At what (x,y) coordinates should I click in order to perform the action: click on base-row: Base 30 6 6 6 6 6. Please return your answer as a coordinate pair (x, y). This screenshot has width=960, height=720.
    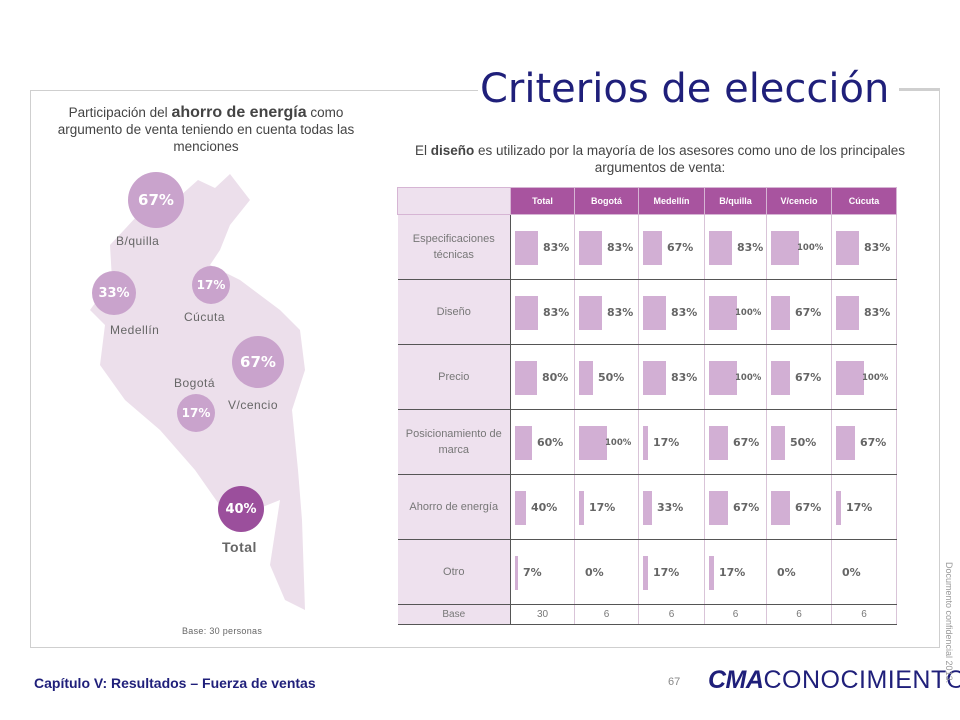
    Looking at the image, I should click on (647, 614).